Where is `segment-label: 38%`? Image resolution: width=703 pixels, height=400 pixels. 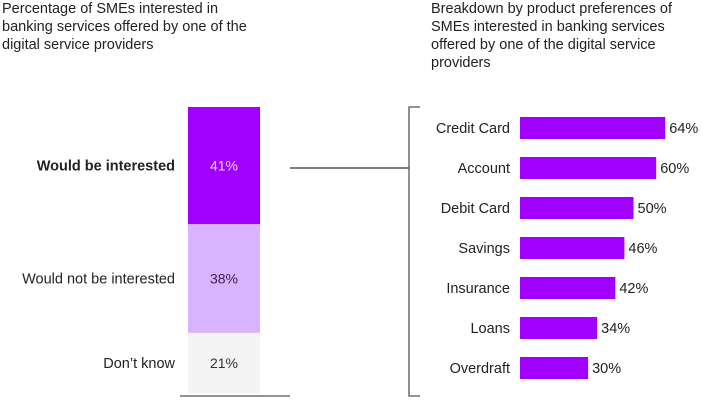 segment-label: 38% is located at coordinates (224, 279).